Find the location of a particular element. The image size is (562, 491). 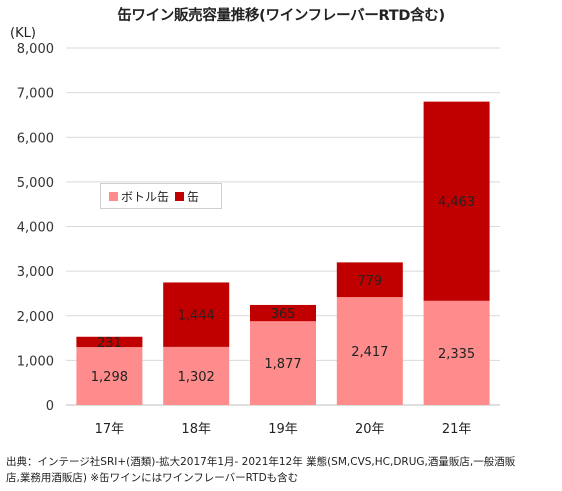

legend-label-can: 缶 is located at coordinates (193, 196).